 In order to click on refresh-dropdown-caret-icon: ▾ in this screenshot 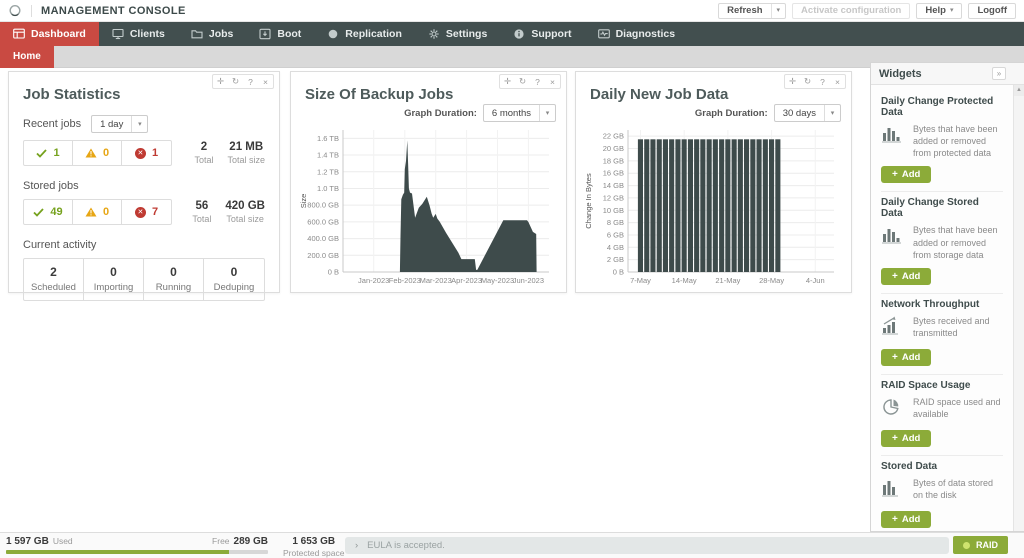, I will do `click(778, 10)`.